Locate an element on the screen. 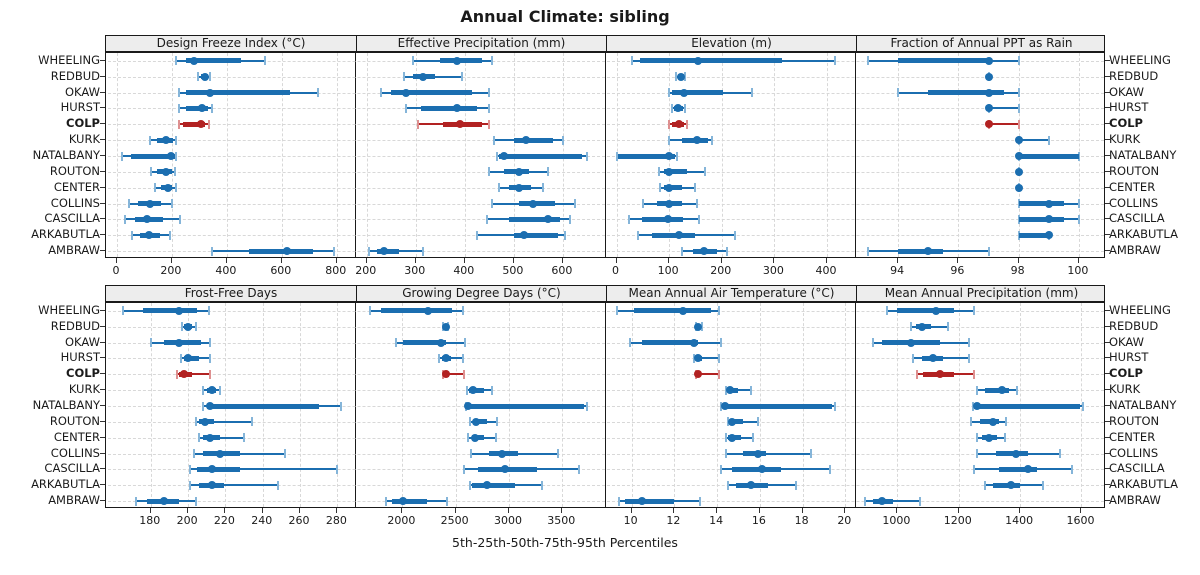  axis-tick-label: 200 is located at coordinates (171, 270).